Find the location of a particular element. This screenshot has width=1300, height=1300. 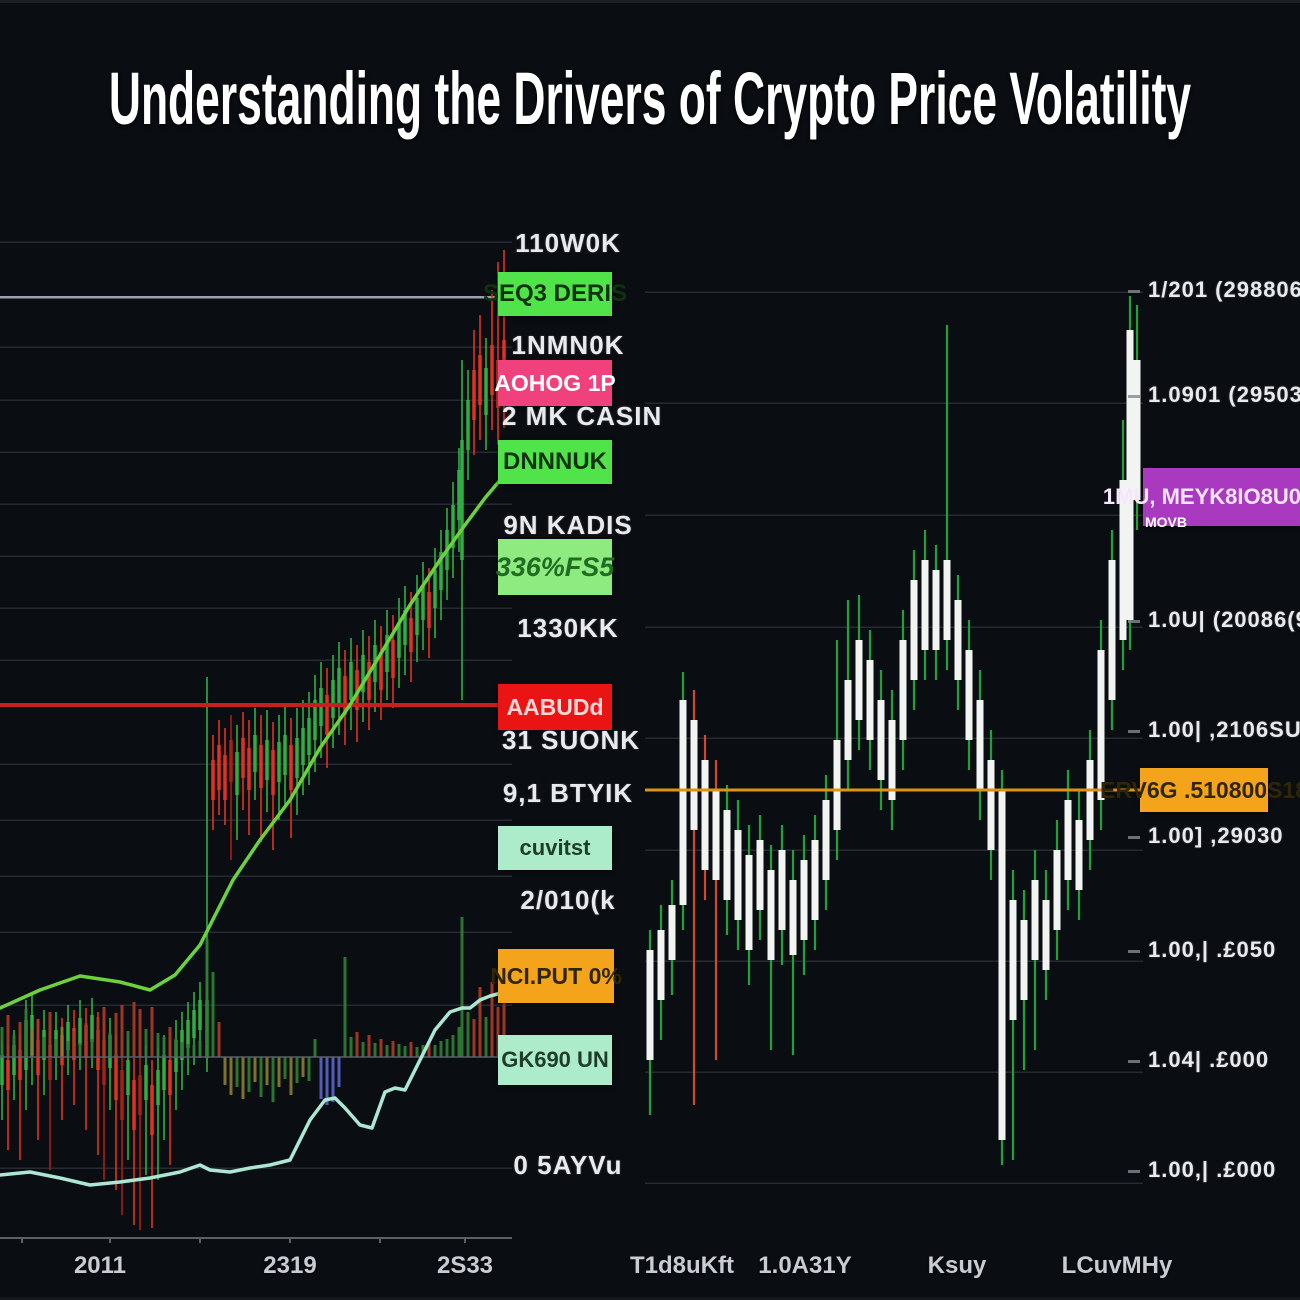

badge-label: AABUDd is located at coordinates (555, 706).